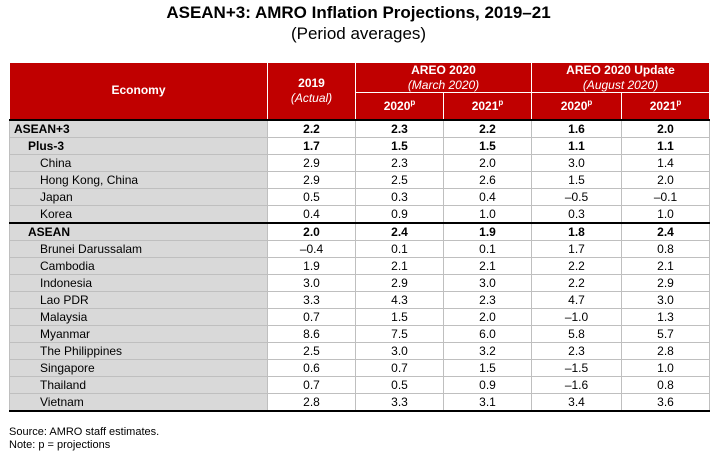 The height and width of the screenshot is (452, 717). Describe the element at coordinates (620, 77) in the screenshot. I see `header-areo-august: AREO 2020 Update (August 2020)` at that location.